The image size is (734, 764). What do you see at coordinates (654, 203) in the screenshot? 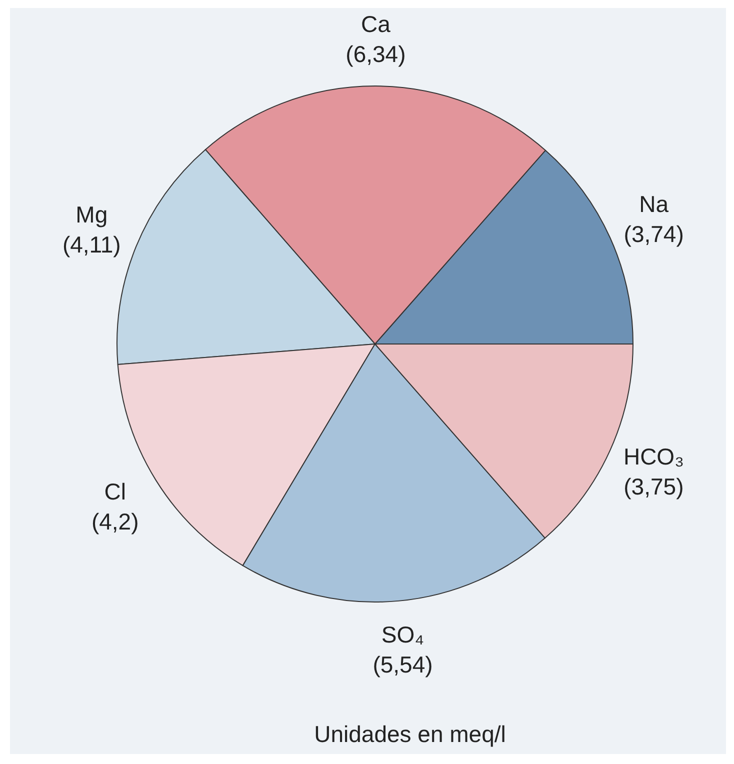
I see `slice-label: Na` at bounding box center [654, 203].